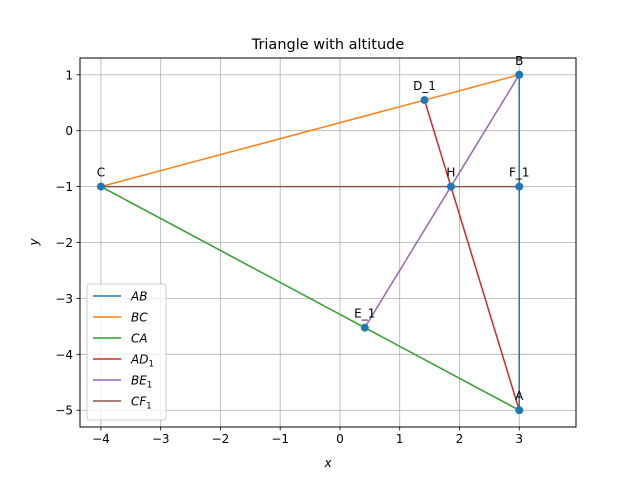 The image size is (640, 484). I want to click on series-line-ad1, so click(471, 255).